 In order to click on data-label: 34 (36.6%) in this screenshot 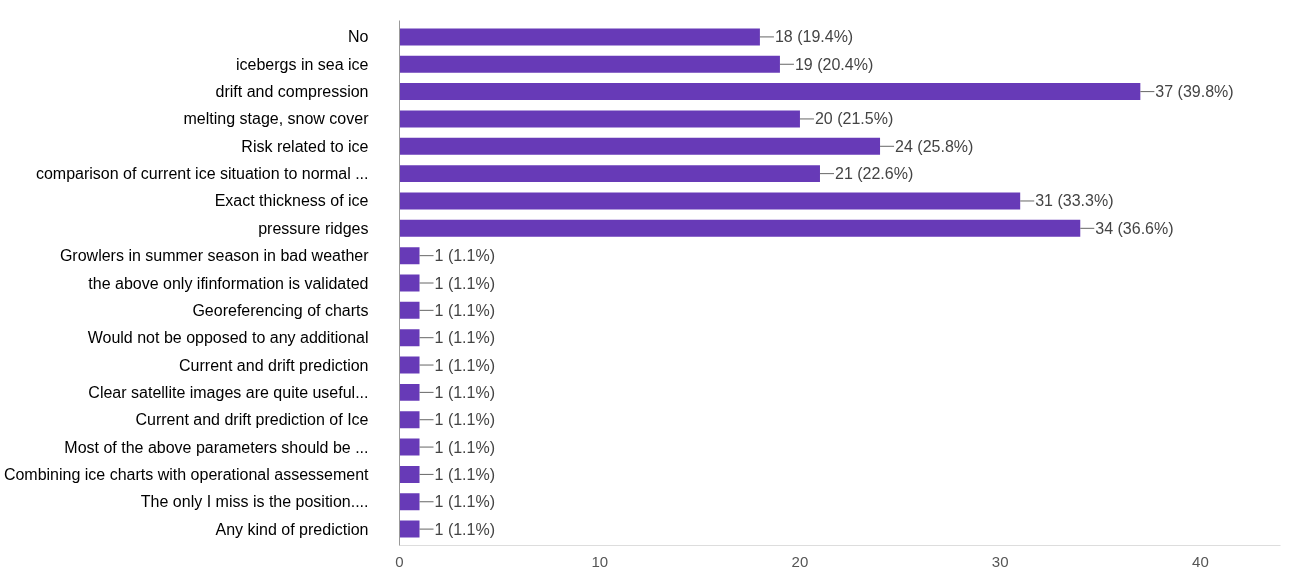, I will do `click(1134, 228)`.